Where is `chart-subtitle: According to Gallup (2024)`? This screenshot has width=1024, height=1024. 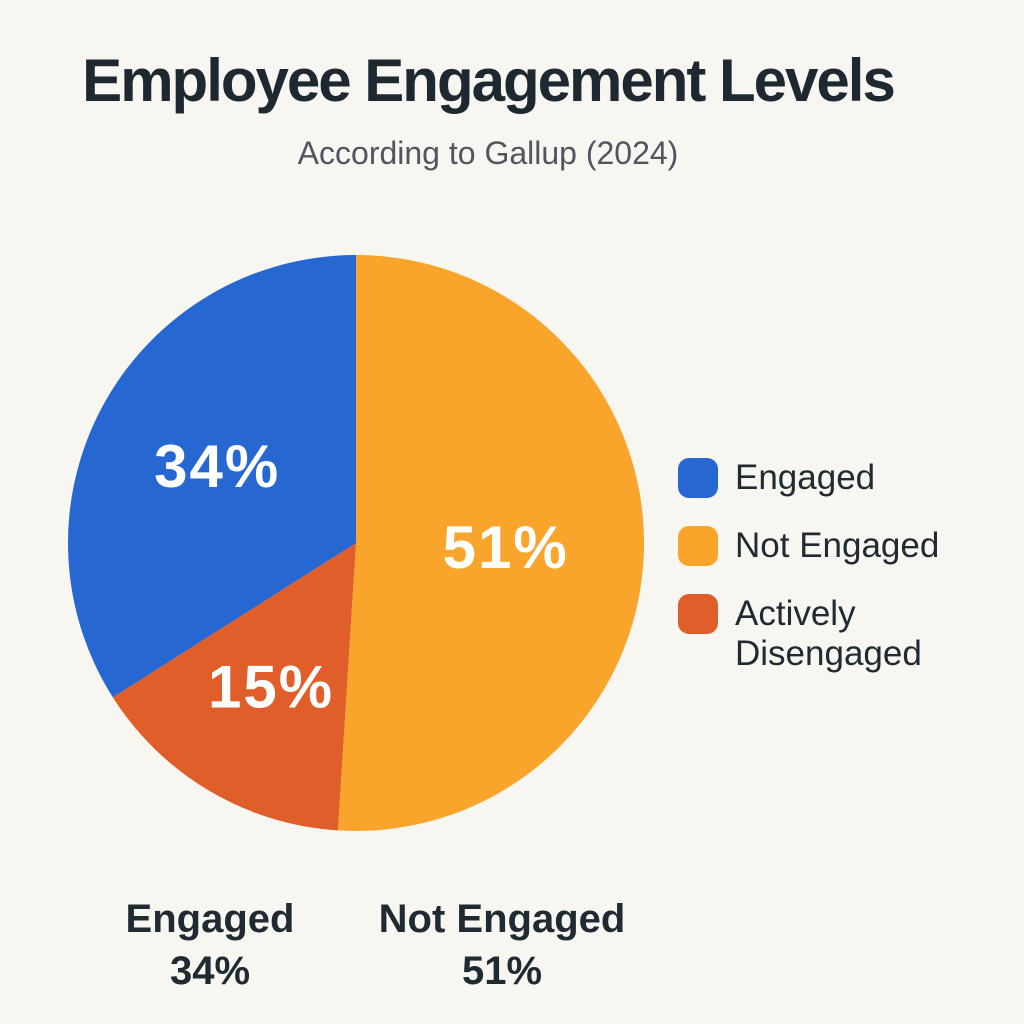 chart-subtitle: According to Gallup (2024) is located at coordinates (488, 153).